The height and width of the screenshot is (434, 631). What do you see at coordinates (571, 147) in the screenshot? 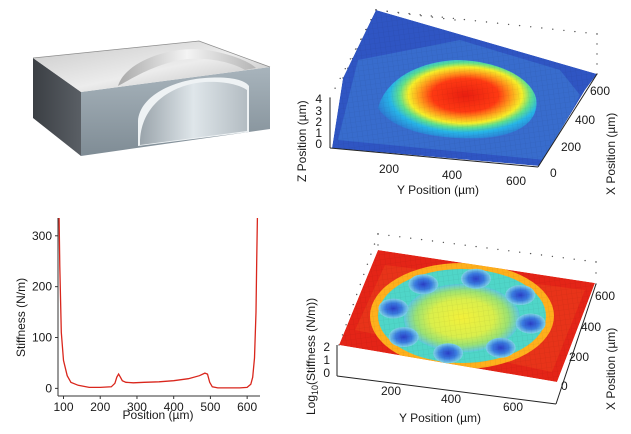
I see `dome-x-tick: 200` at bounding box center [571, 147].